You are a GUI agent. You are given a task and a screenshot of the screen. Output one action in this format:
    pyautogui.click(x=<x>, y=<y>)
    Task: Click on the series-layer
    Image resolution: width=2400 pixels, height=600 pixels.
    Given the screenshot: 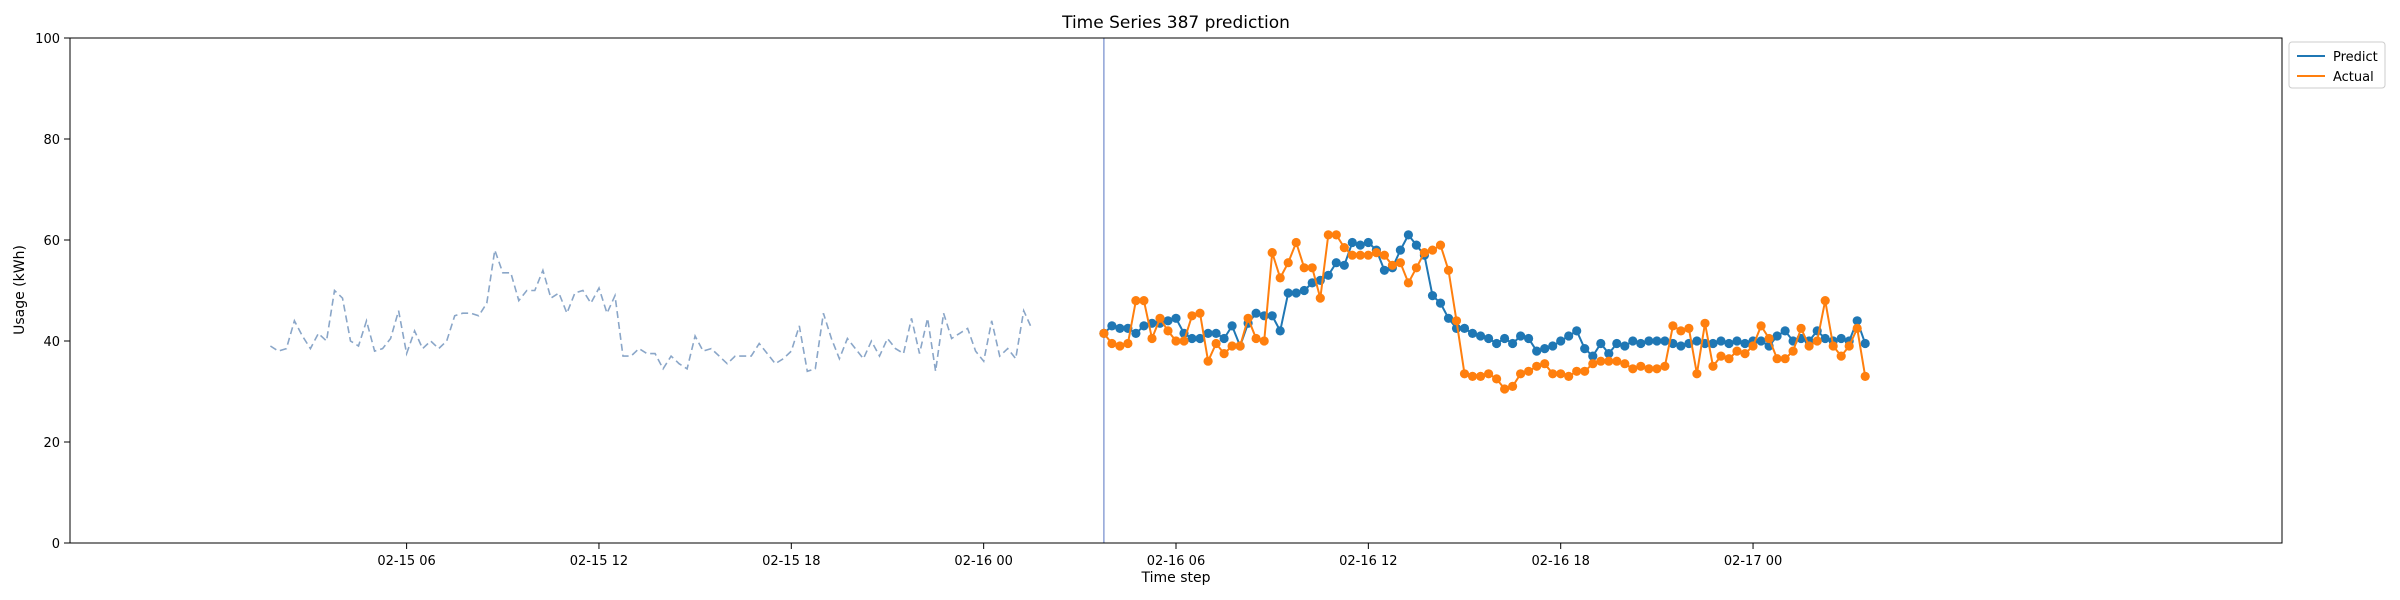 What is the action you would take?
    pyautogui.click(x=1484, y=312)
    